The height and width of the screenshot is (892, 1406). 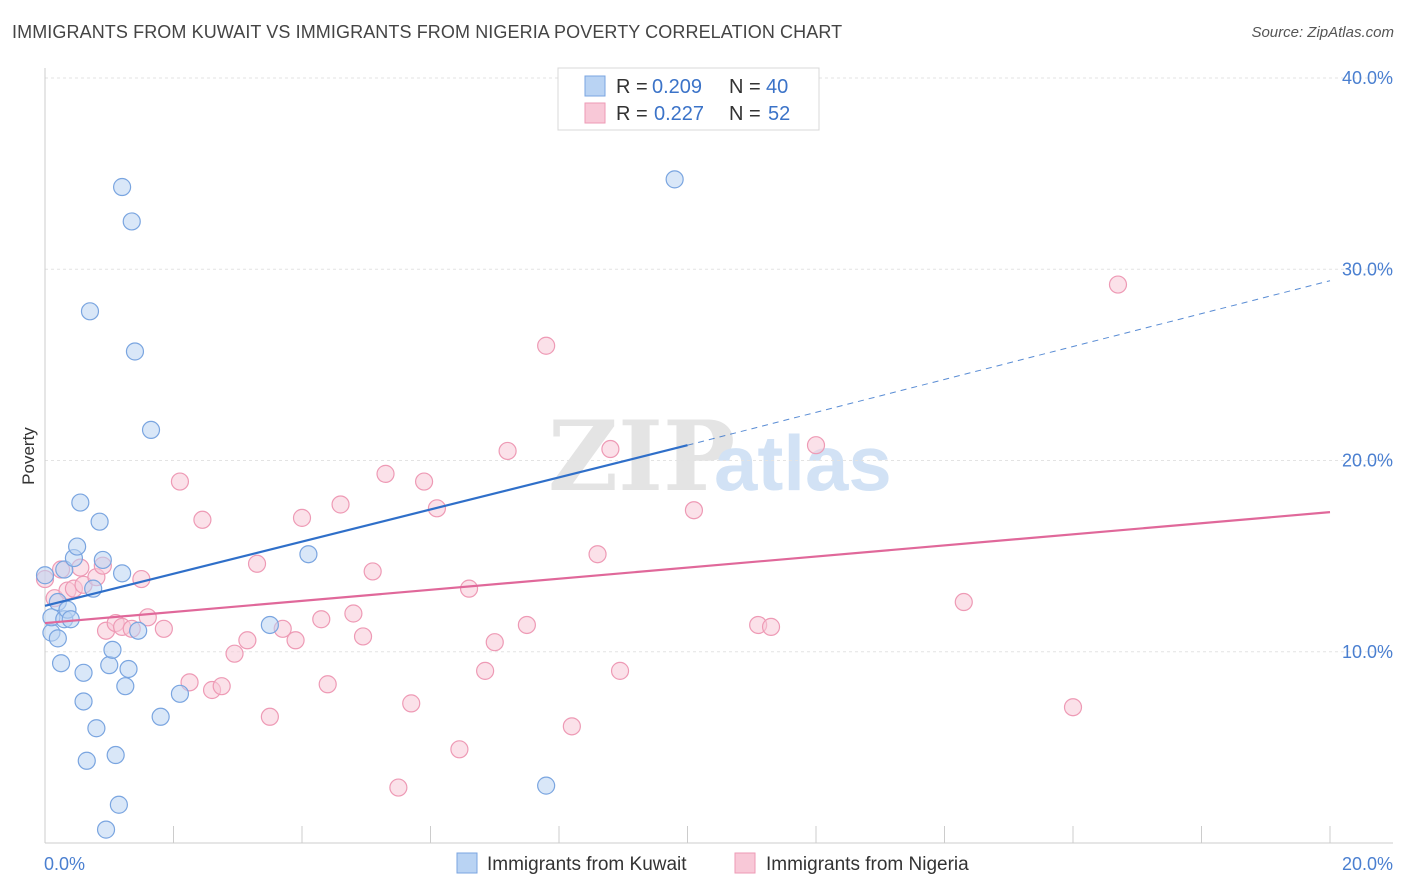 I want to click on kuwait-n-value: 40, so click(x=777, y=87).